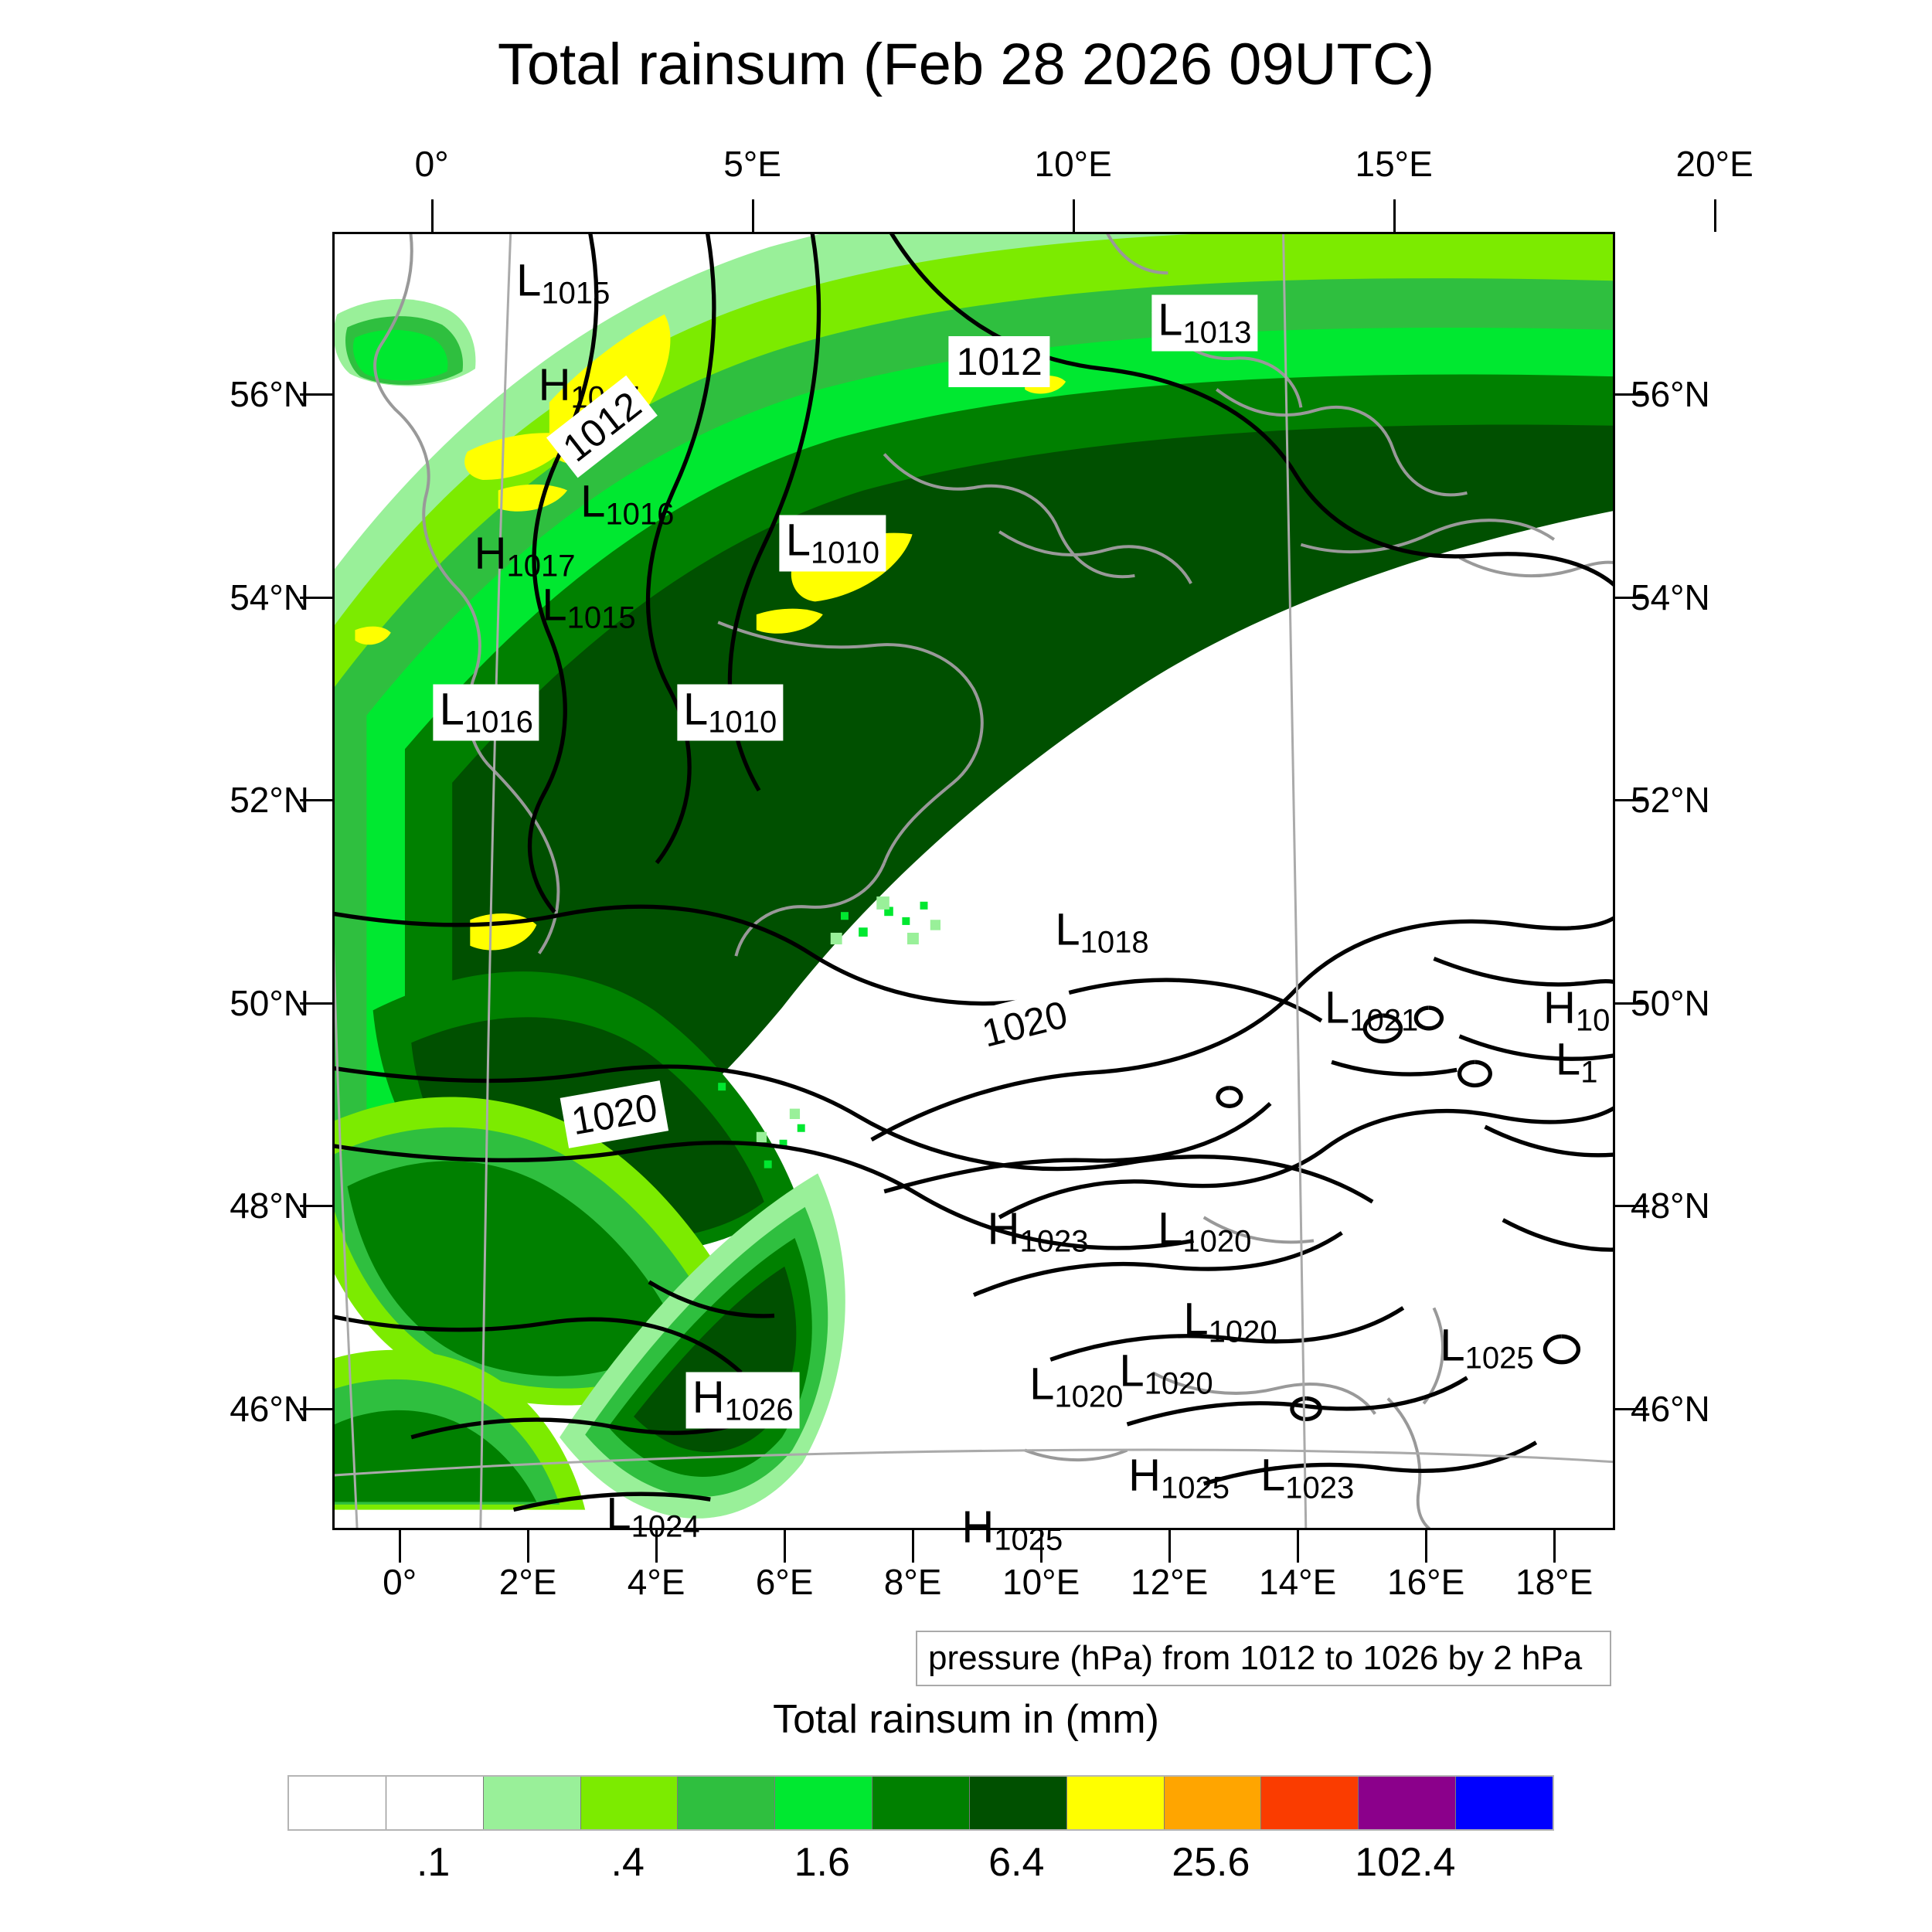 Image resolution: width=1932 pixels, height=1932 pixels. Describe the element at coordinates (1170, 1582) in the screenshot. I see `axis-label-bottom: 12°E` at that location.